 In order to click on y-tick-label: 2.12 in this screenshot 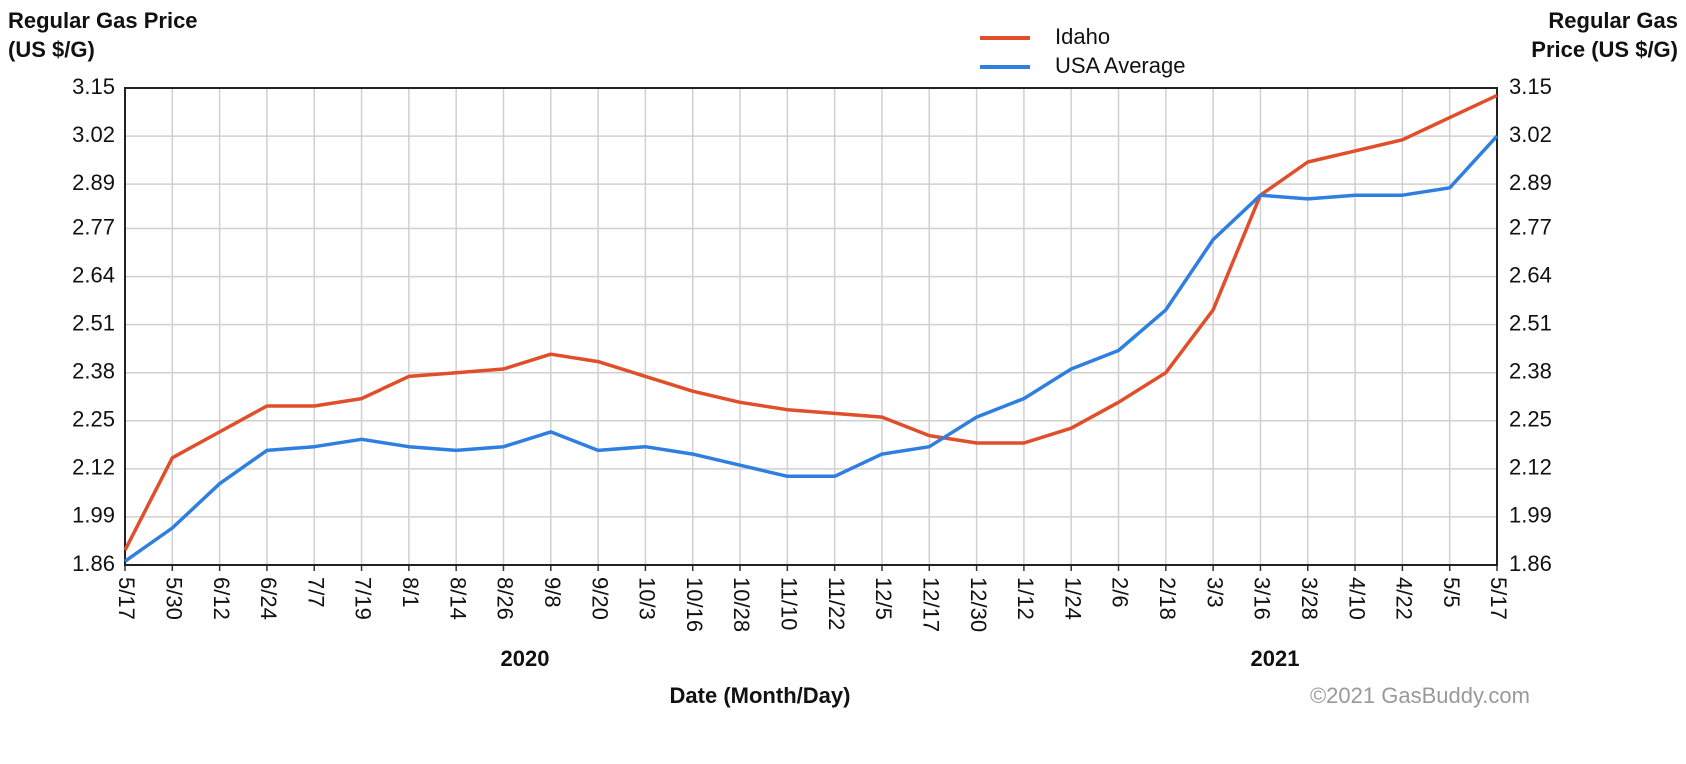, I will do `click(93, 467)`.